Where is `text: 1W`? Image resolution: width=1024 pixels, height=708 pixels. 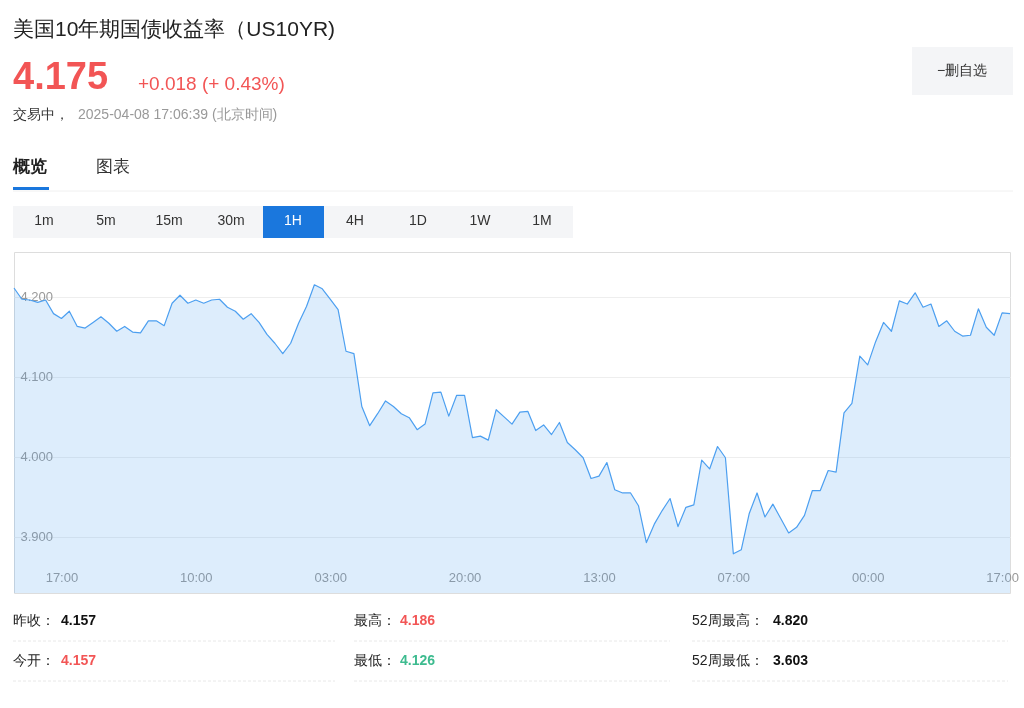
text: 1W is located at coordinates (480, 220).